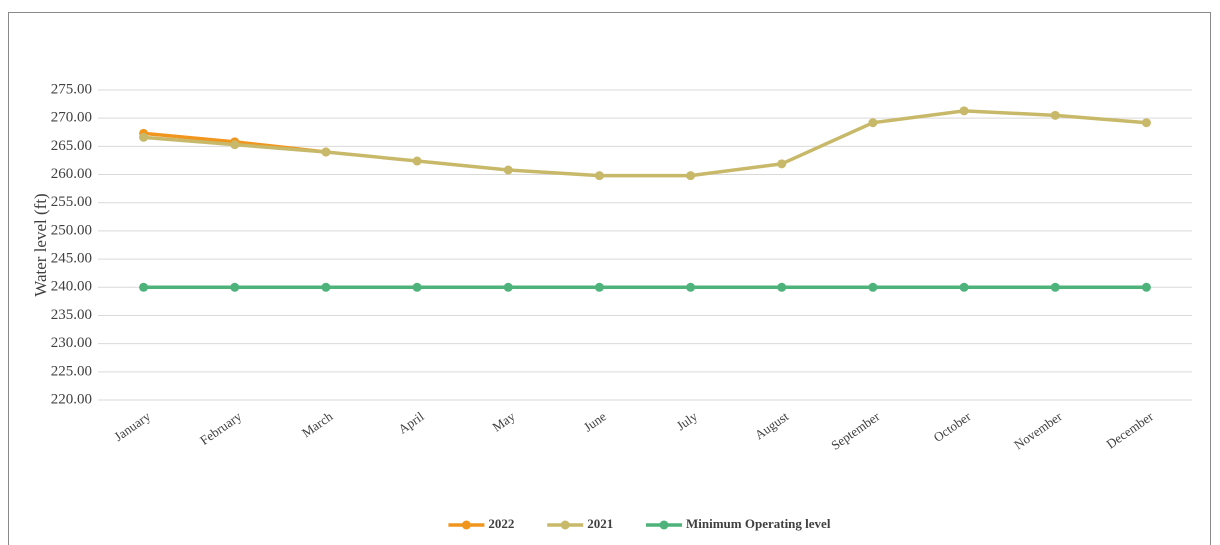  I want to click on series-line, so click(645, 143).